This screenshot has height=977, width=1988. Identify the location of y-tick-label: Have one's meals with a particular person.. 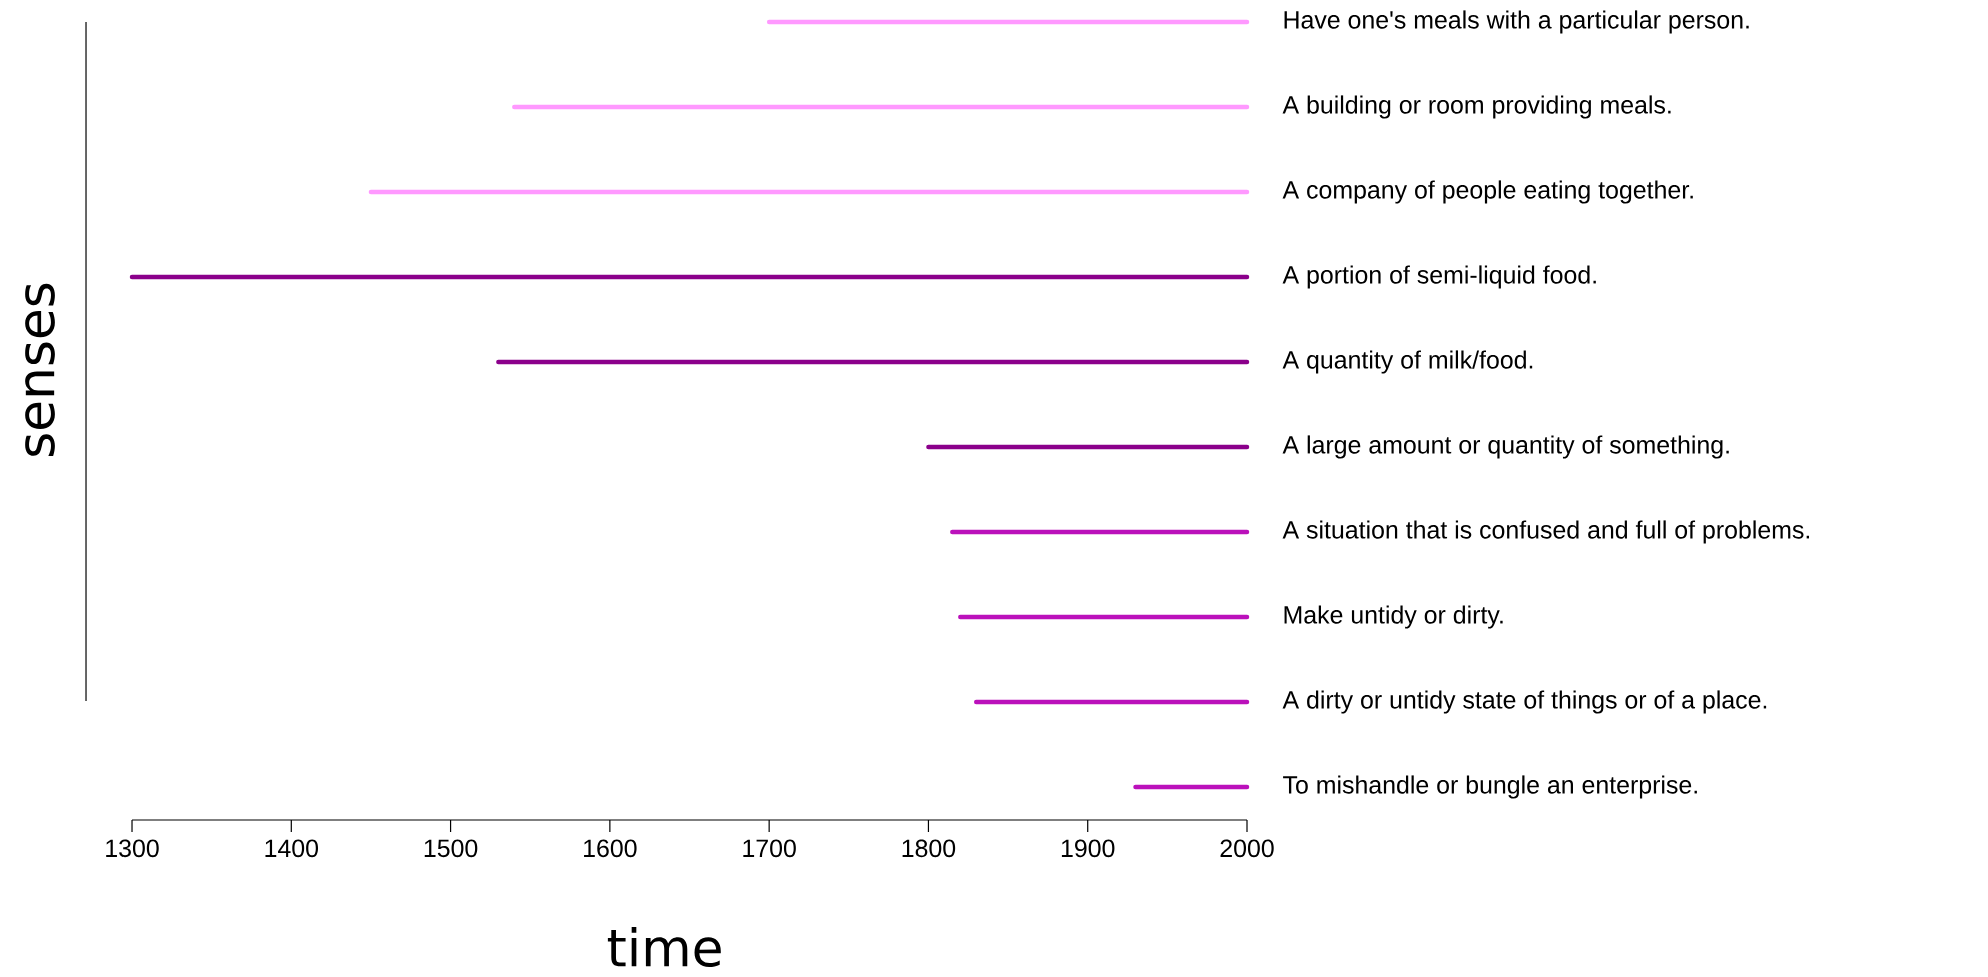
(1516, 22).